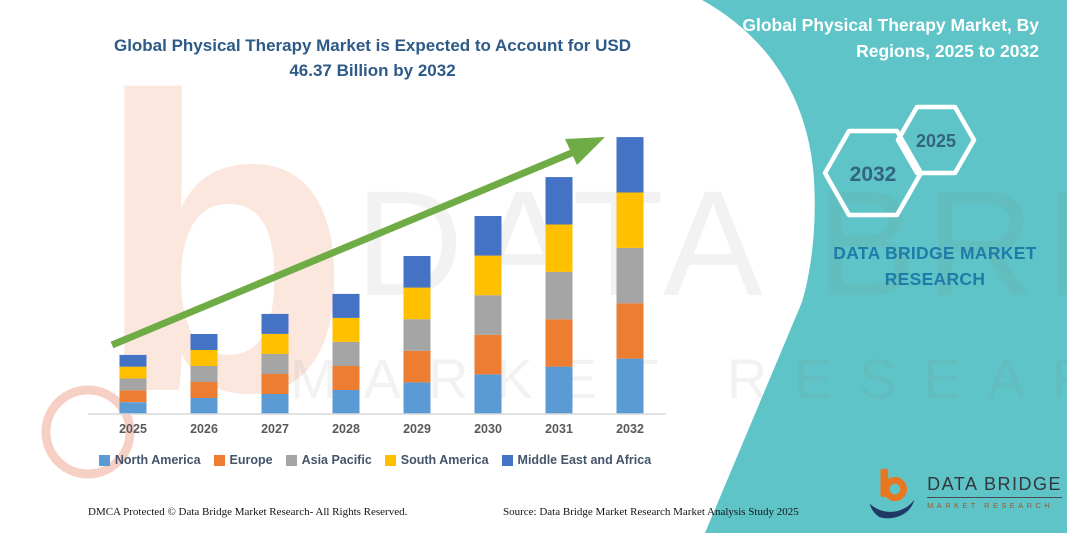 The image size is (1067, 533). Describe the element at coordinates (133, 396) in the screenshot. I see `bar-segment-2025-europe` at that location.